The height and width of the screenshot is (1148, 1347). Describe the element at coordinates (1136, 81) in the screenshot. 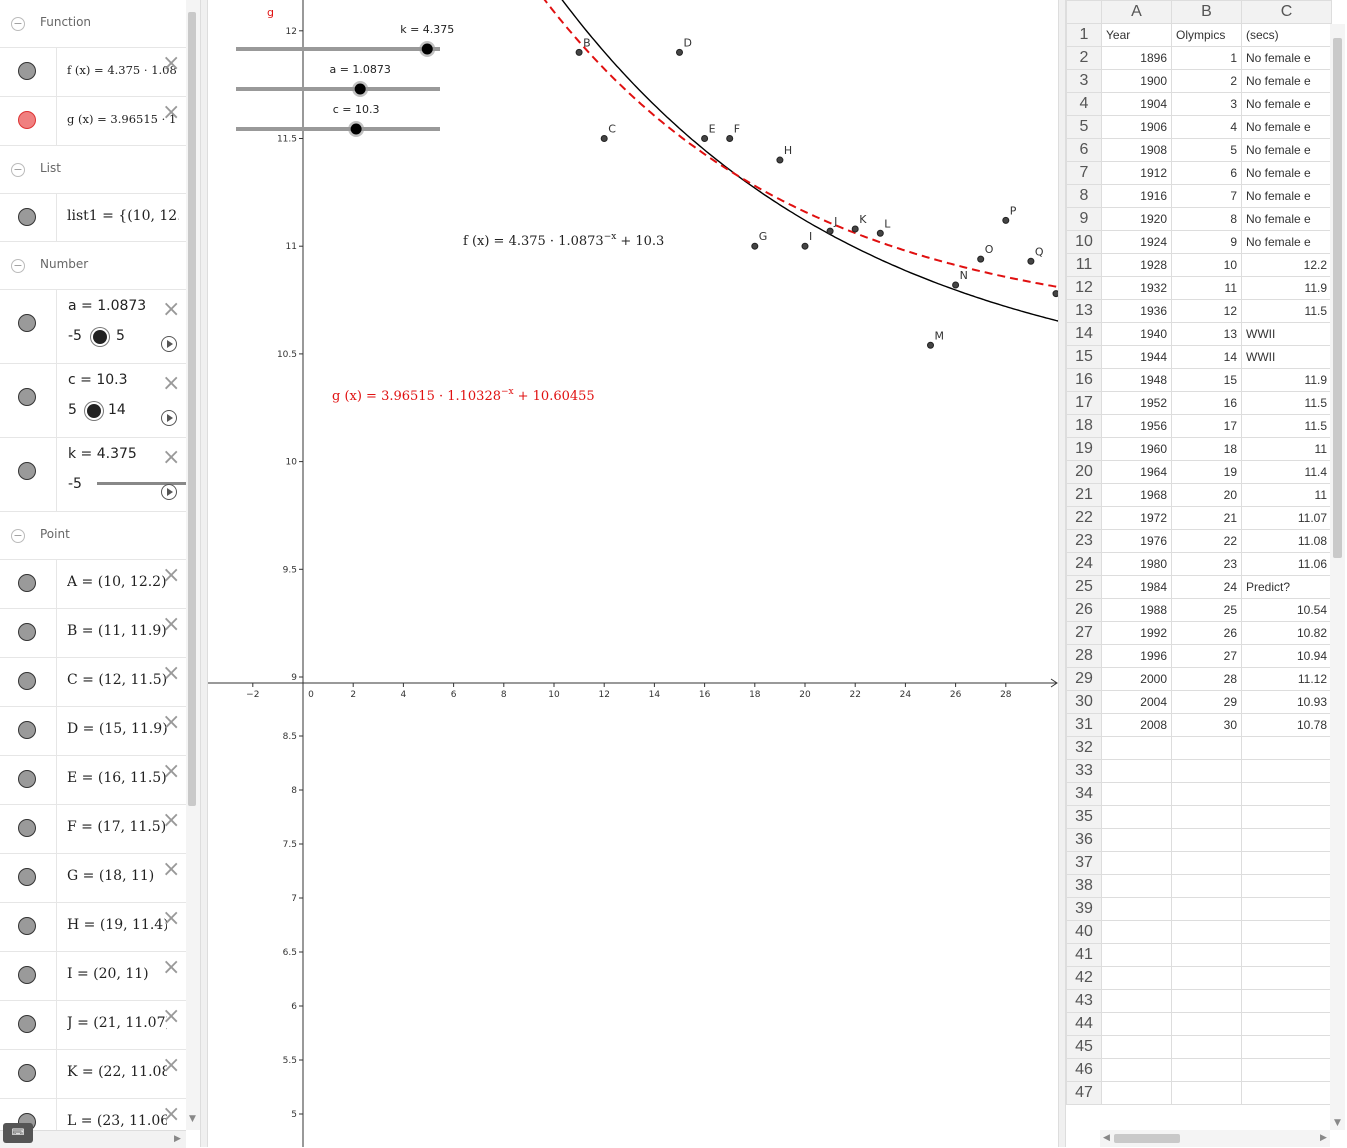

I see `spreadsheet-cell: 1900` at that location.